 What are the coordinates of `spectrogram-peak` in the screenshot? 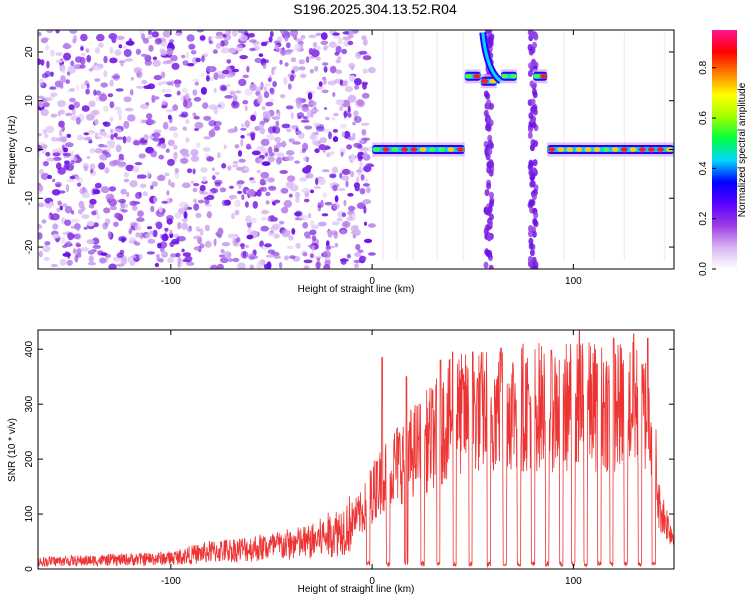 It's located at (377, 149).